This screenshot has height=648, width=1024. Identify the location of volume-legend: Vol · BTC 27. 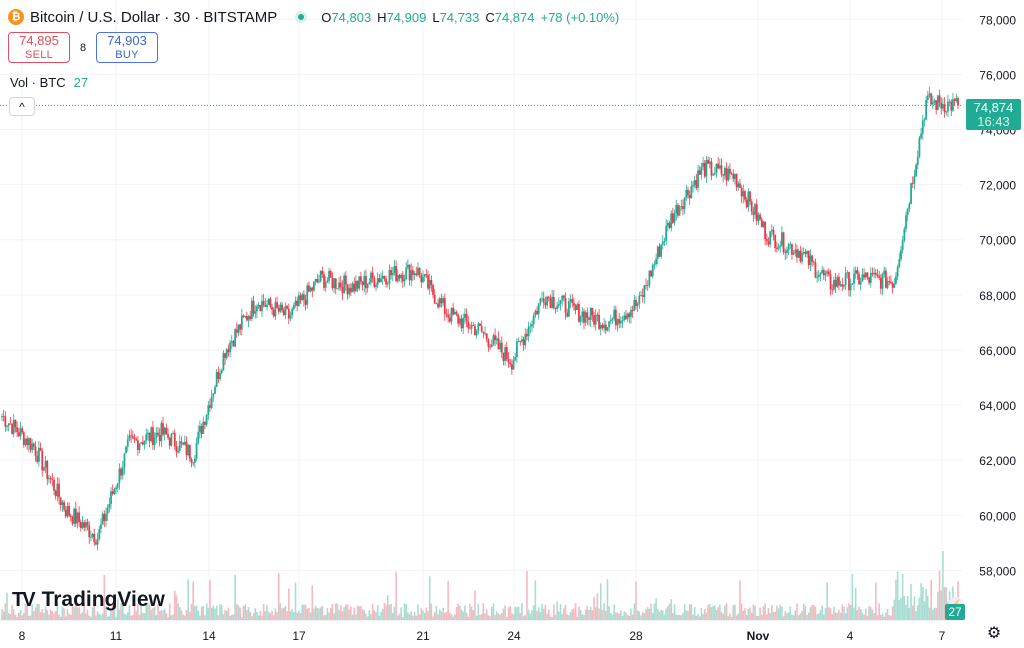
(49, 82).